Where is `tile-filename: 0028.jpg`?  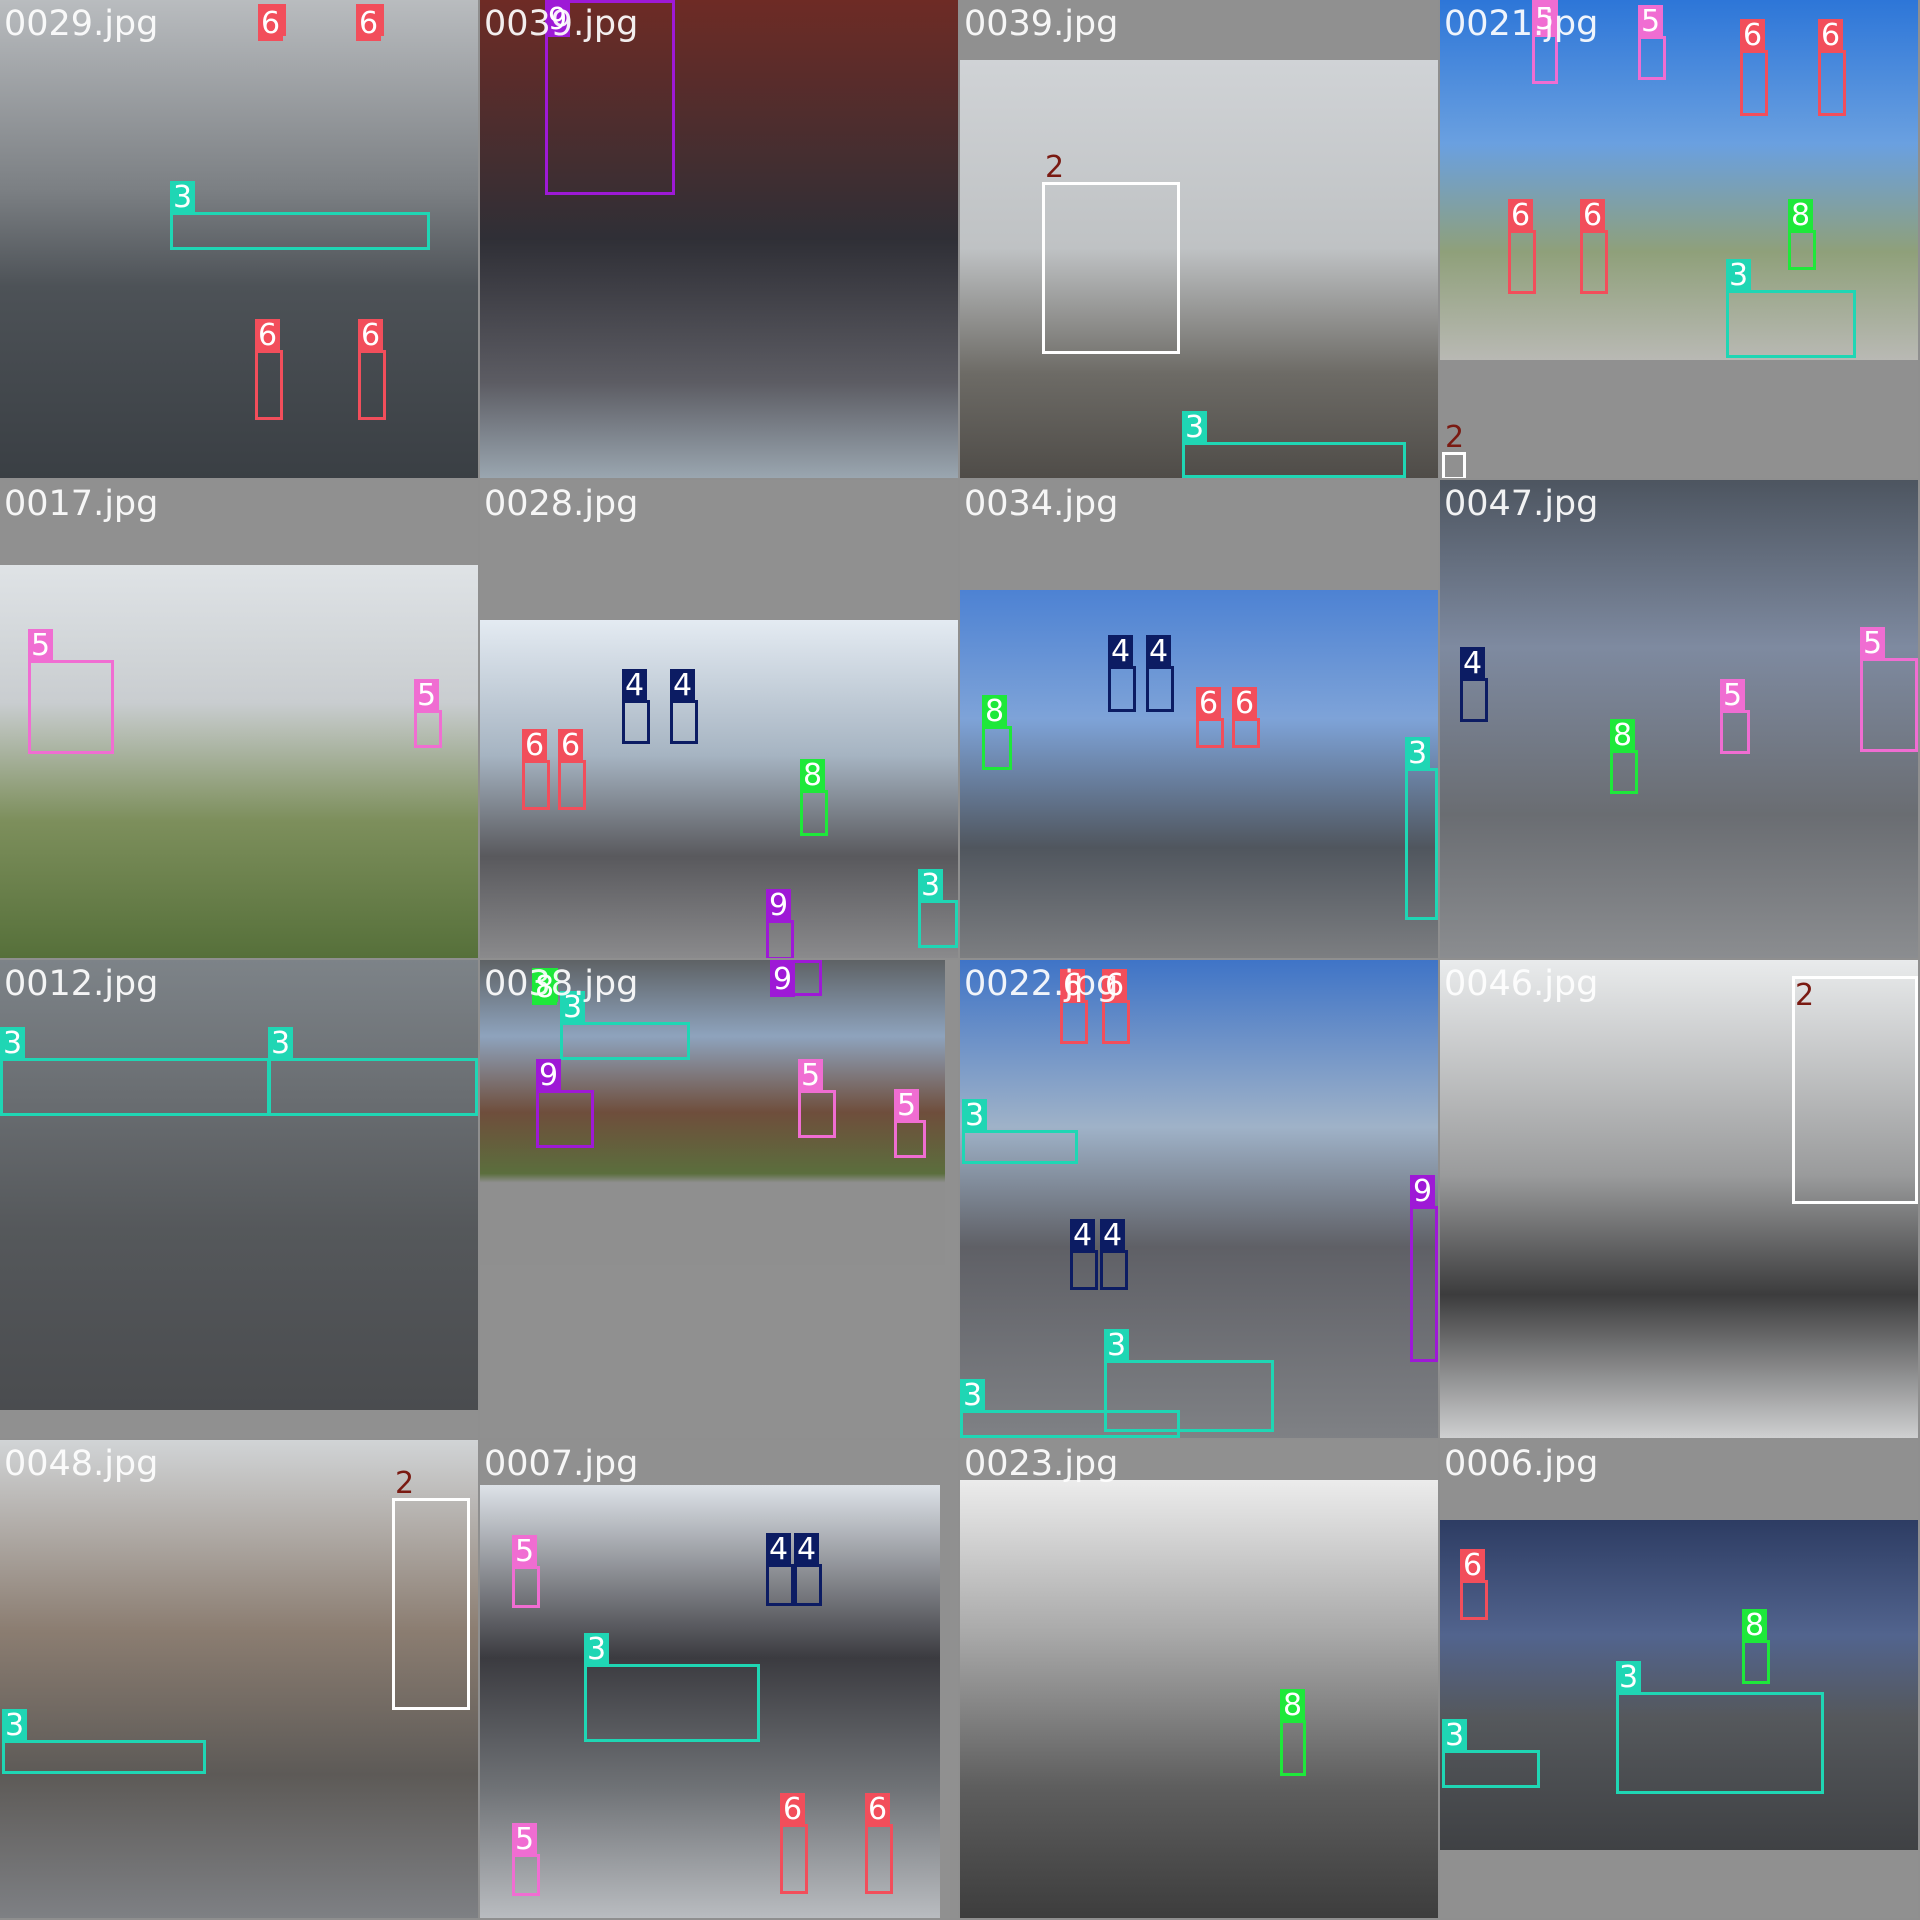 tile-filename: 0028.jpg is located at coordinates (561, 504).